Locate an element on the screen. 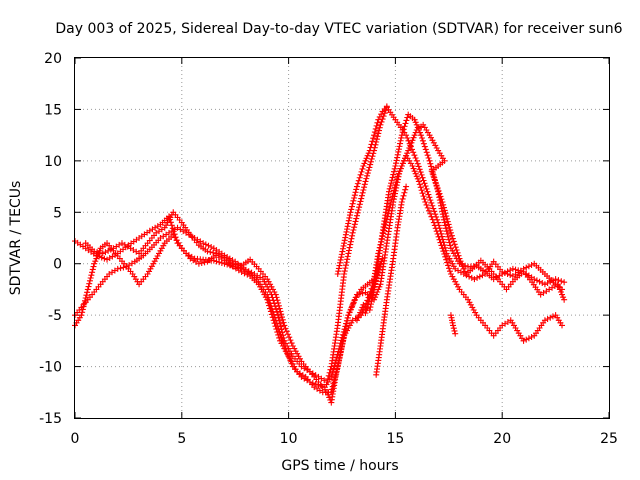 Image resolution: width=640 pixels, height=480 pixels. y-tick-label: 15 is located at coordinates (53, 110).